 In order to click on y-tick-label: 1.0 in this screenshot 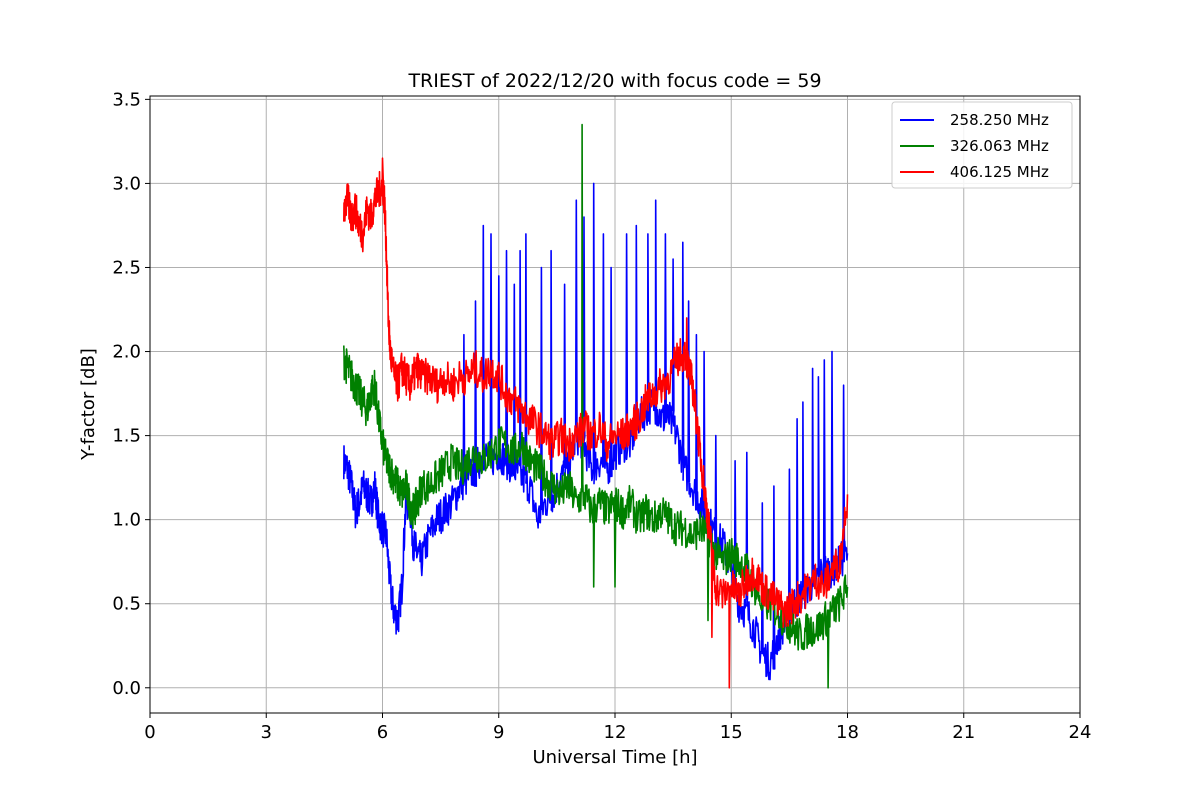, I will do `click(126, 520)`.